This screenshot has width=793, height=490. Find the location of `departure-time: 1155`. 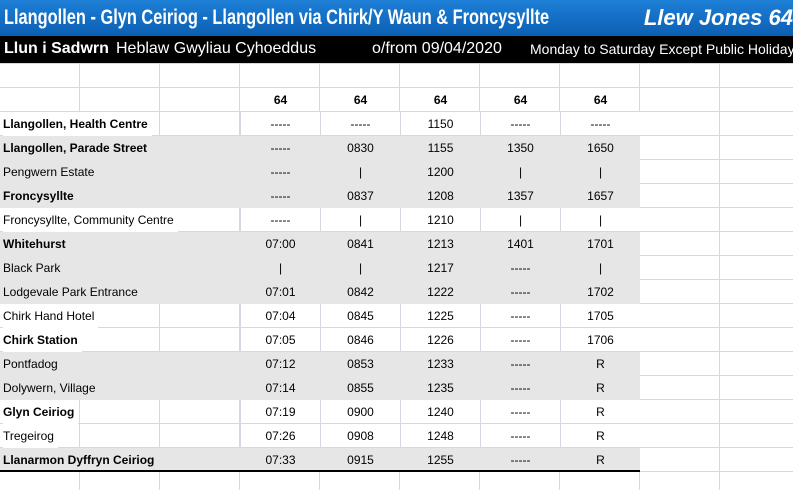

departure-time: 1155 is located at coordinates (440, 148).